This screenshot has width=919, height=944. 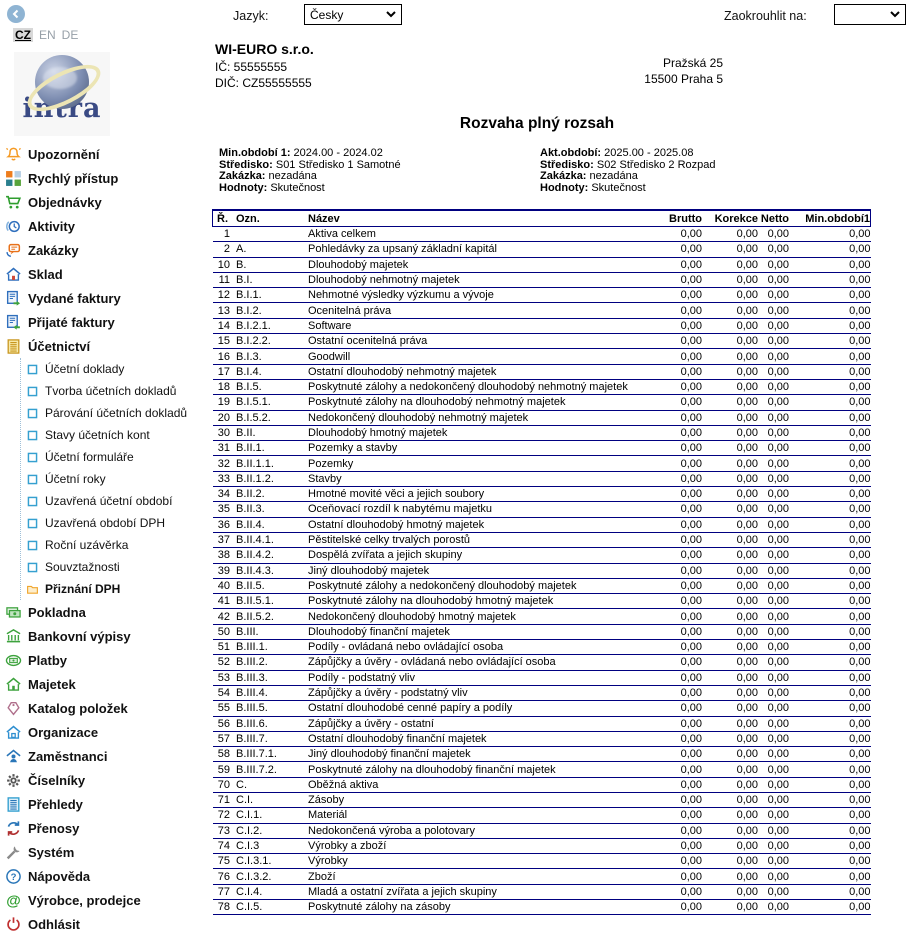 What do you see at coordinates (107, 298) in the screenshot?
I see `sidebar-item-vydane-faktury: Vydané faktury` at bounding box center [107, 298].